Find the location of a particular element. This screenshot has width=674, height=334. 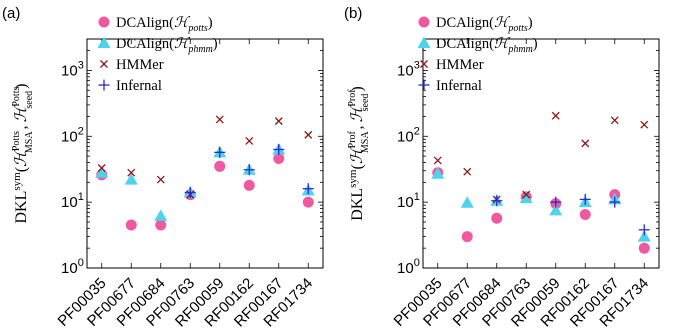

panel-label: (b) is located at coordinates (353, 13).